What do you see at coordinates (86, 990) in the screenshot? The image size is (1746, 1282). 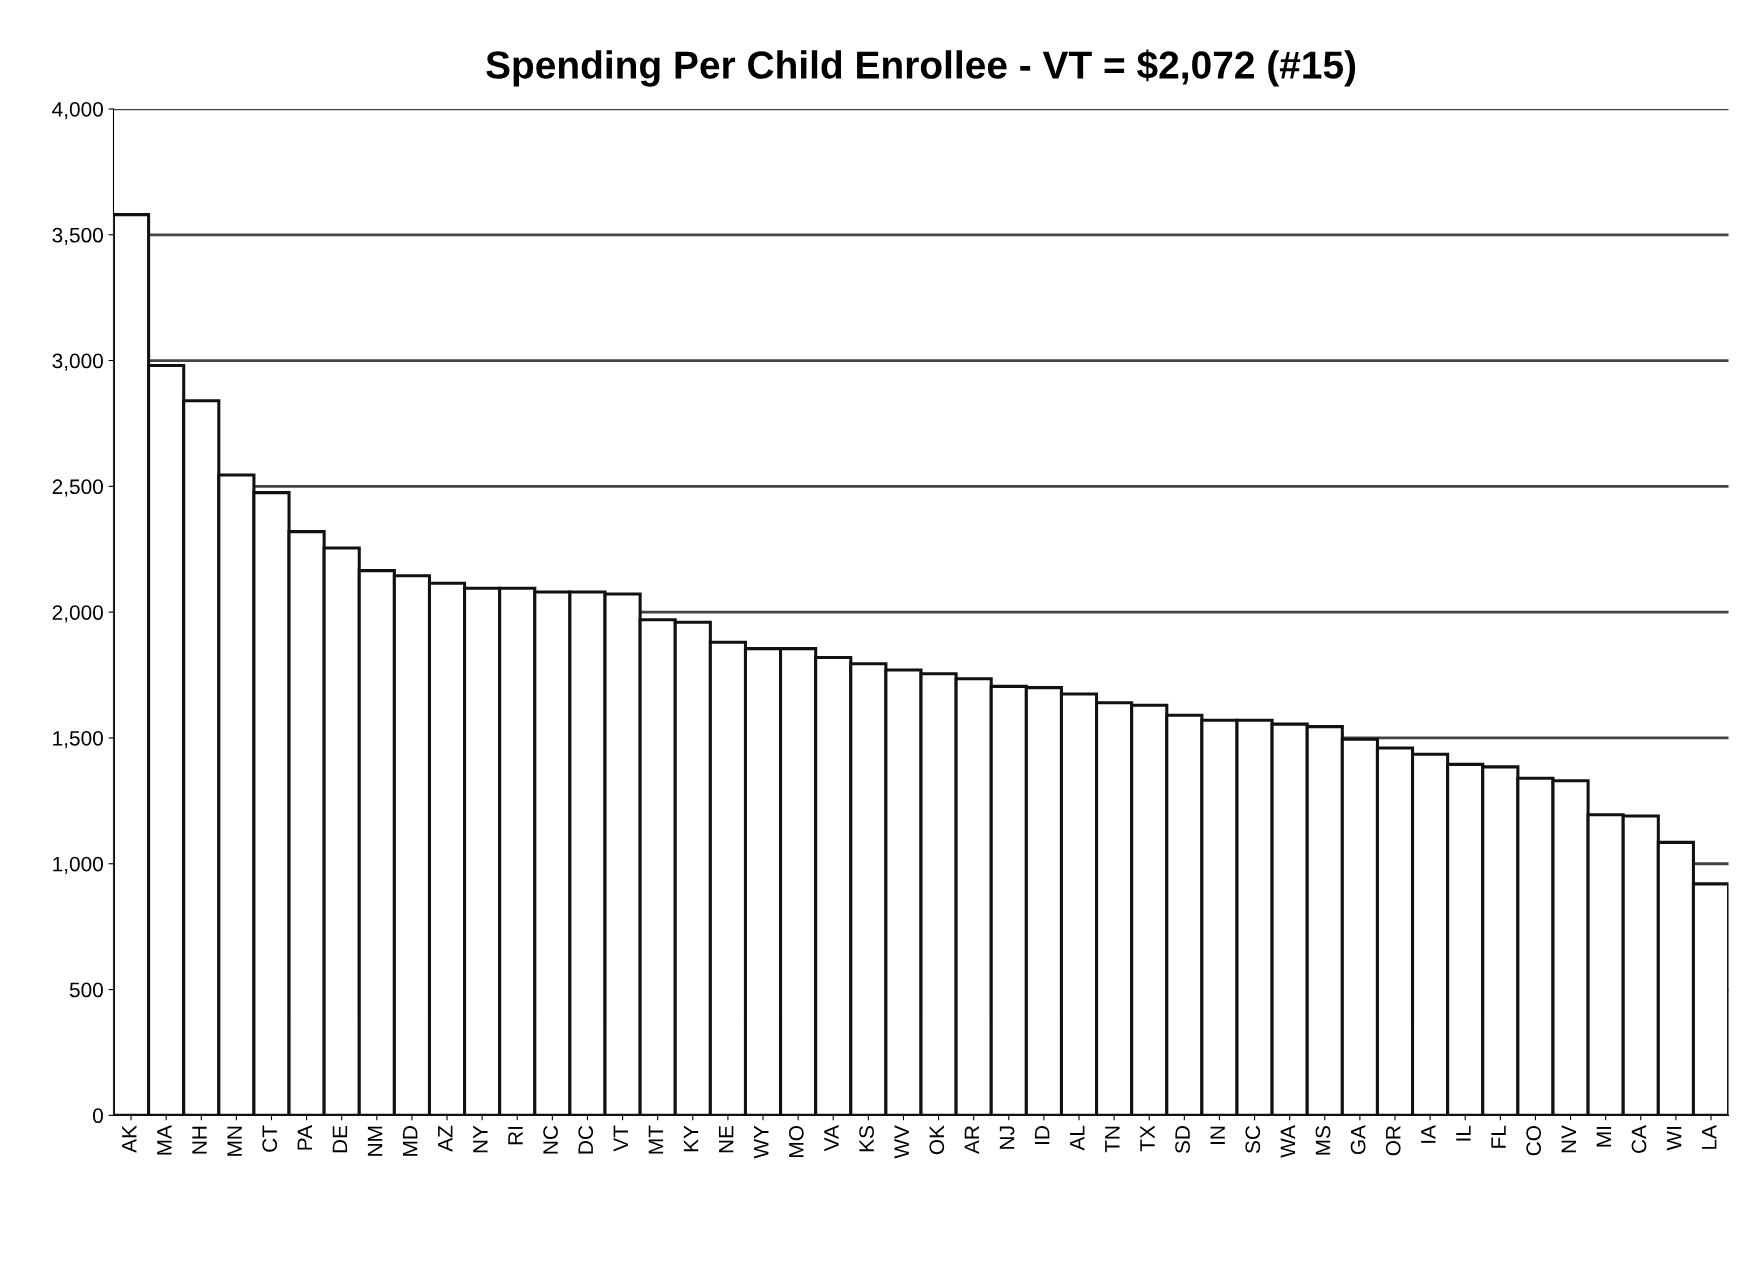 I see `y-tick-label: 500` at bounding box center [86, 990].